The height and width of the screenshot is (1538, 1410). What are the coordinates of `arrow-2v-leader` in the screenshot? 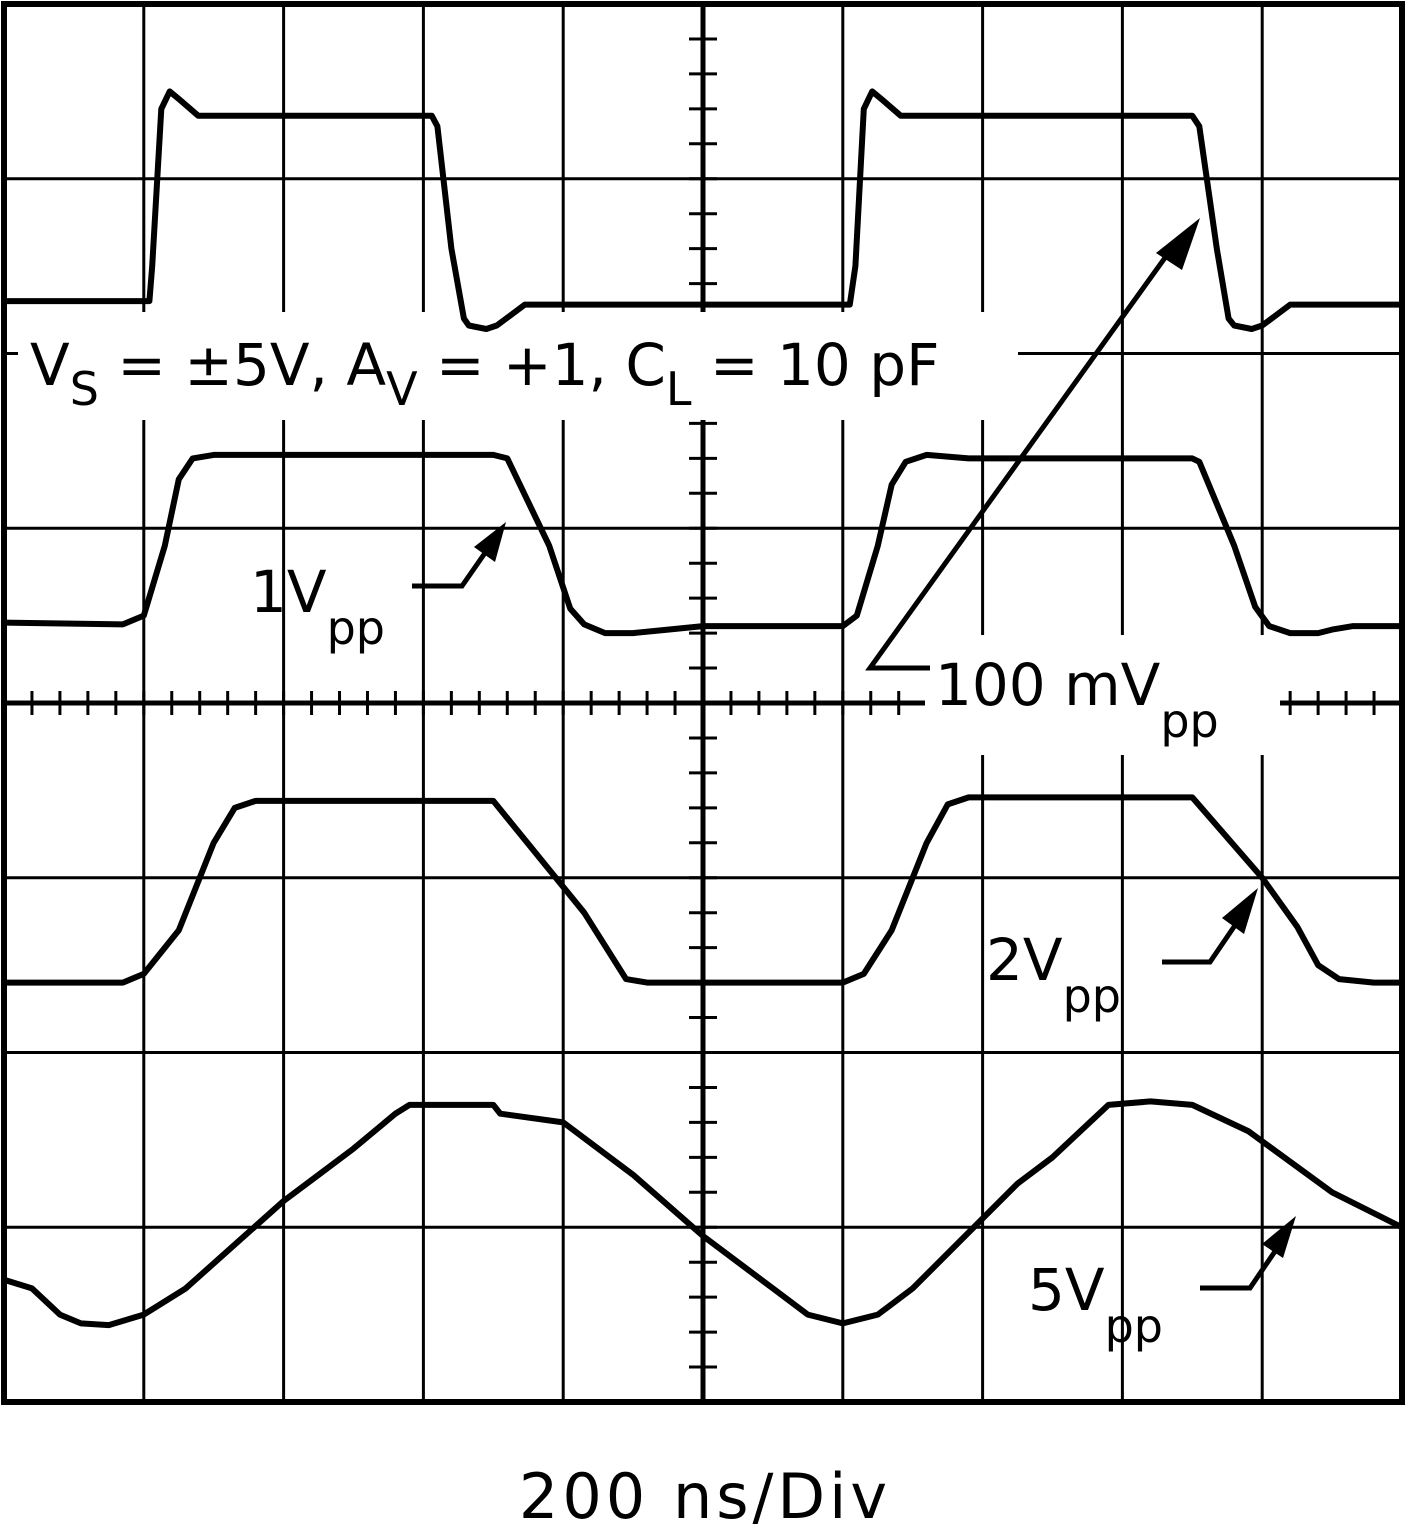 It's located at (1202, 940).